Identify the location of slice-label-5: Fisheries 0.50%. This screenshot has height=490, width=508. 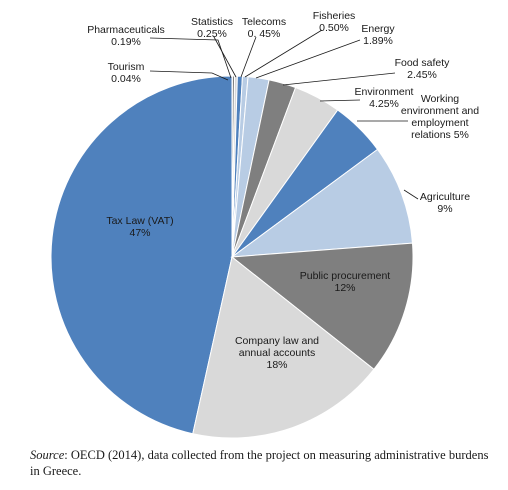
(334, 22).